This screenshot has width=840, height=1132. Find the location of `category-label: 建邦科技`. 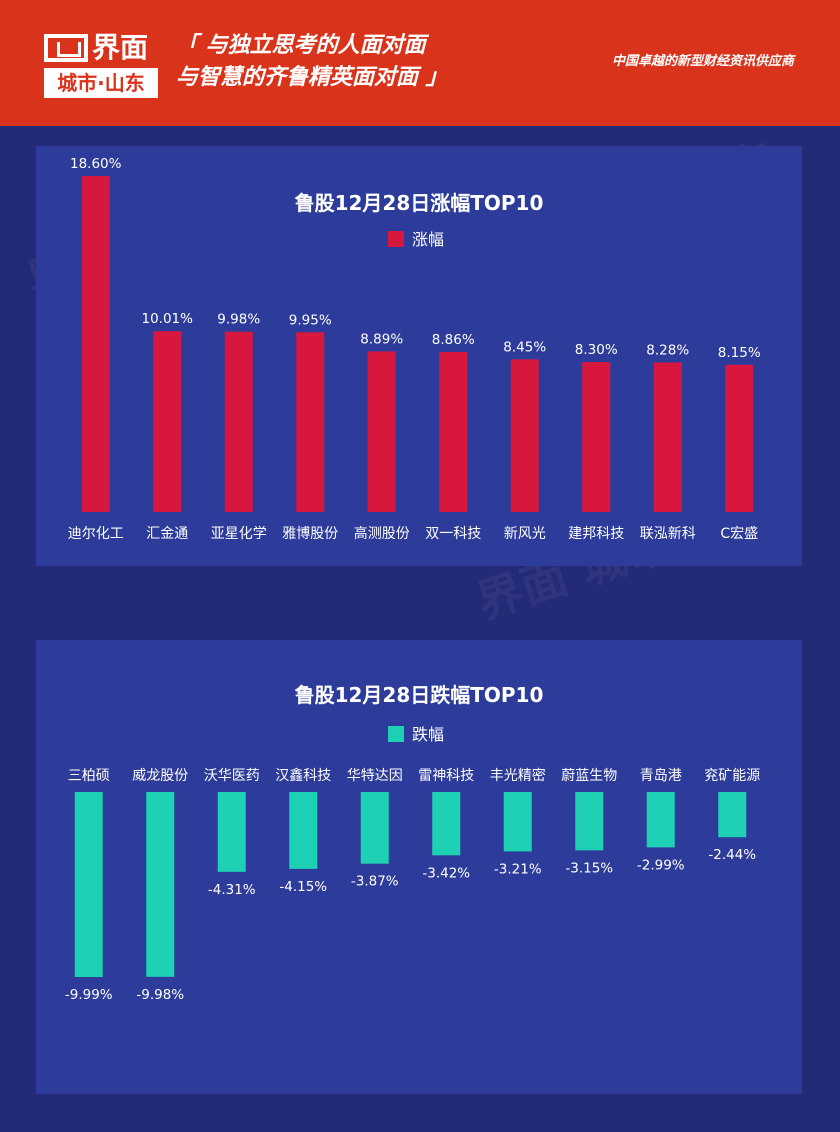

category-label: 建邦科技 is located at coordinates (596, 534).